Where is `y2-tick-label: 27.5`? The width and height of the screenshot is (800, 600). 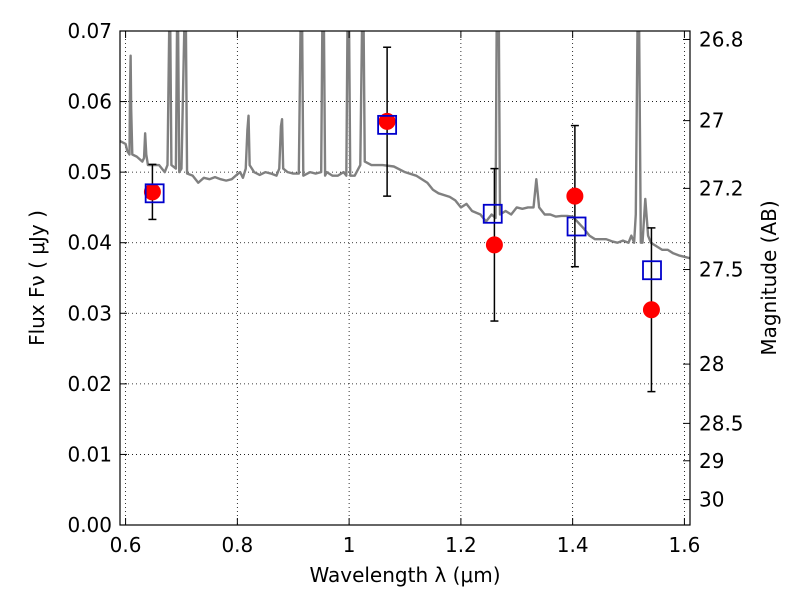 y2-tick-label: 27.5 is located at coordinates (721, 270).